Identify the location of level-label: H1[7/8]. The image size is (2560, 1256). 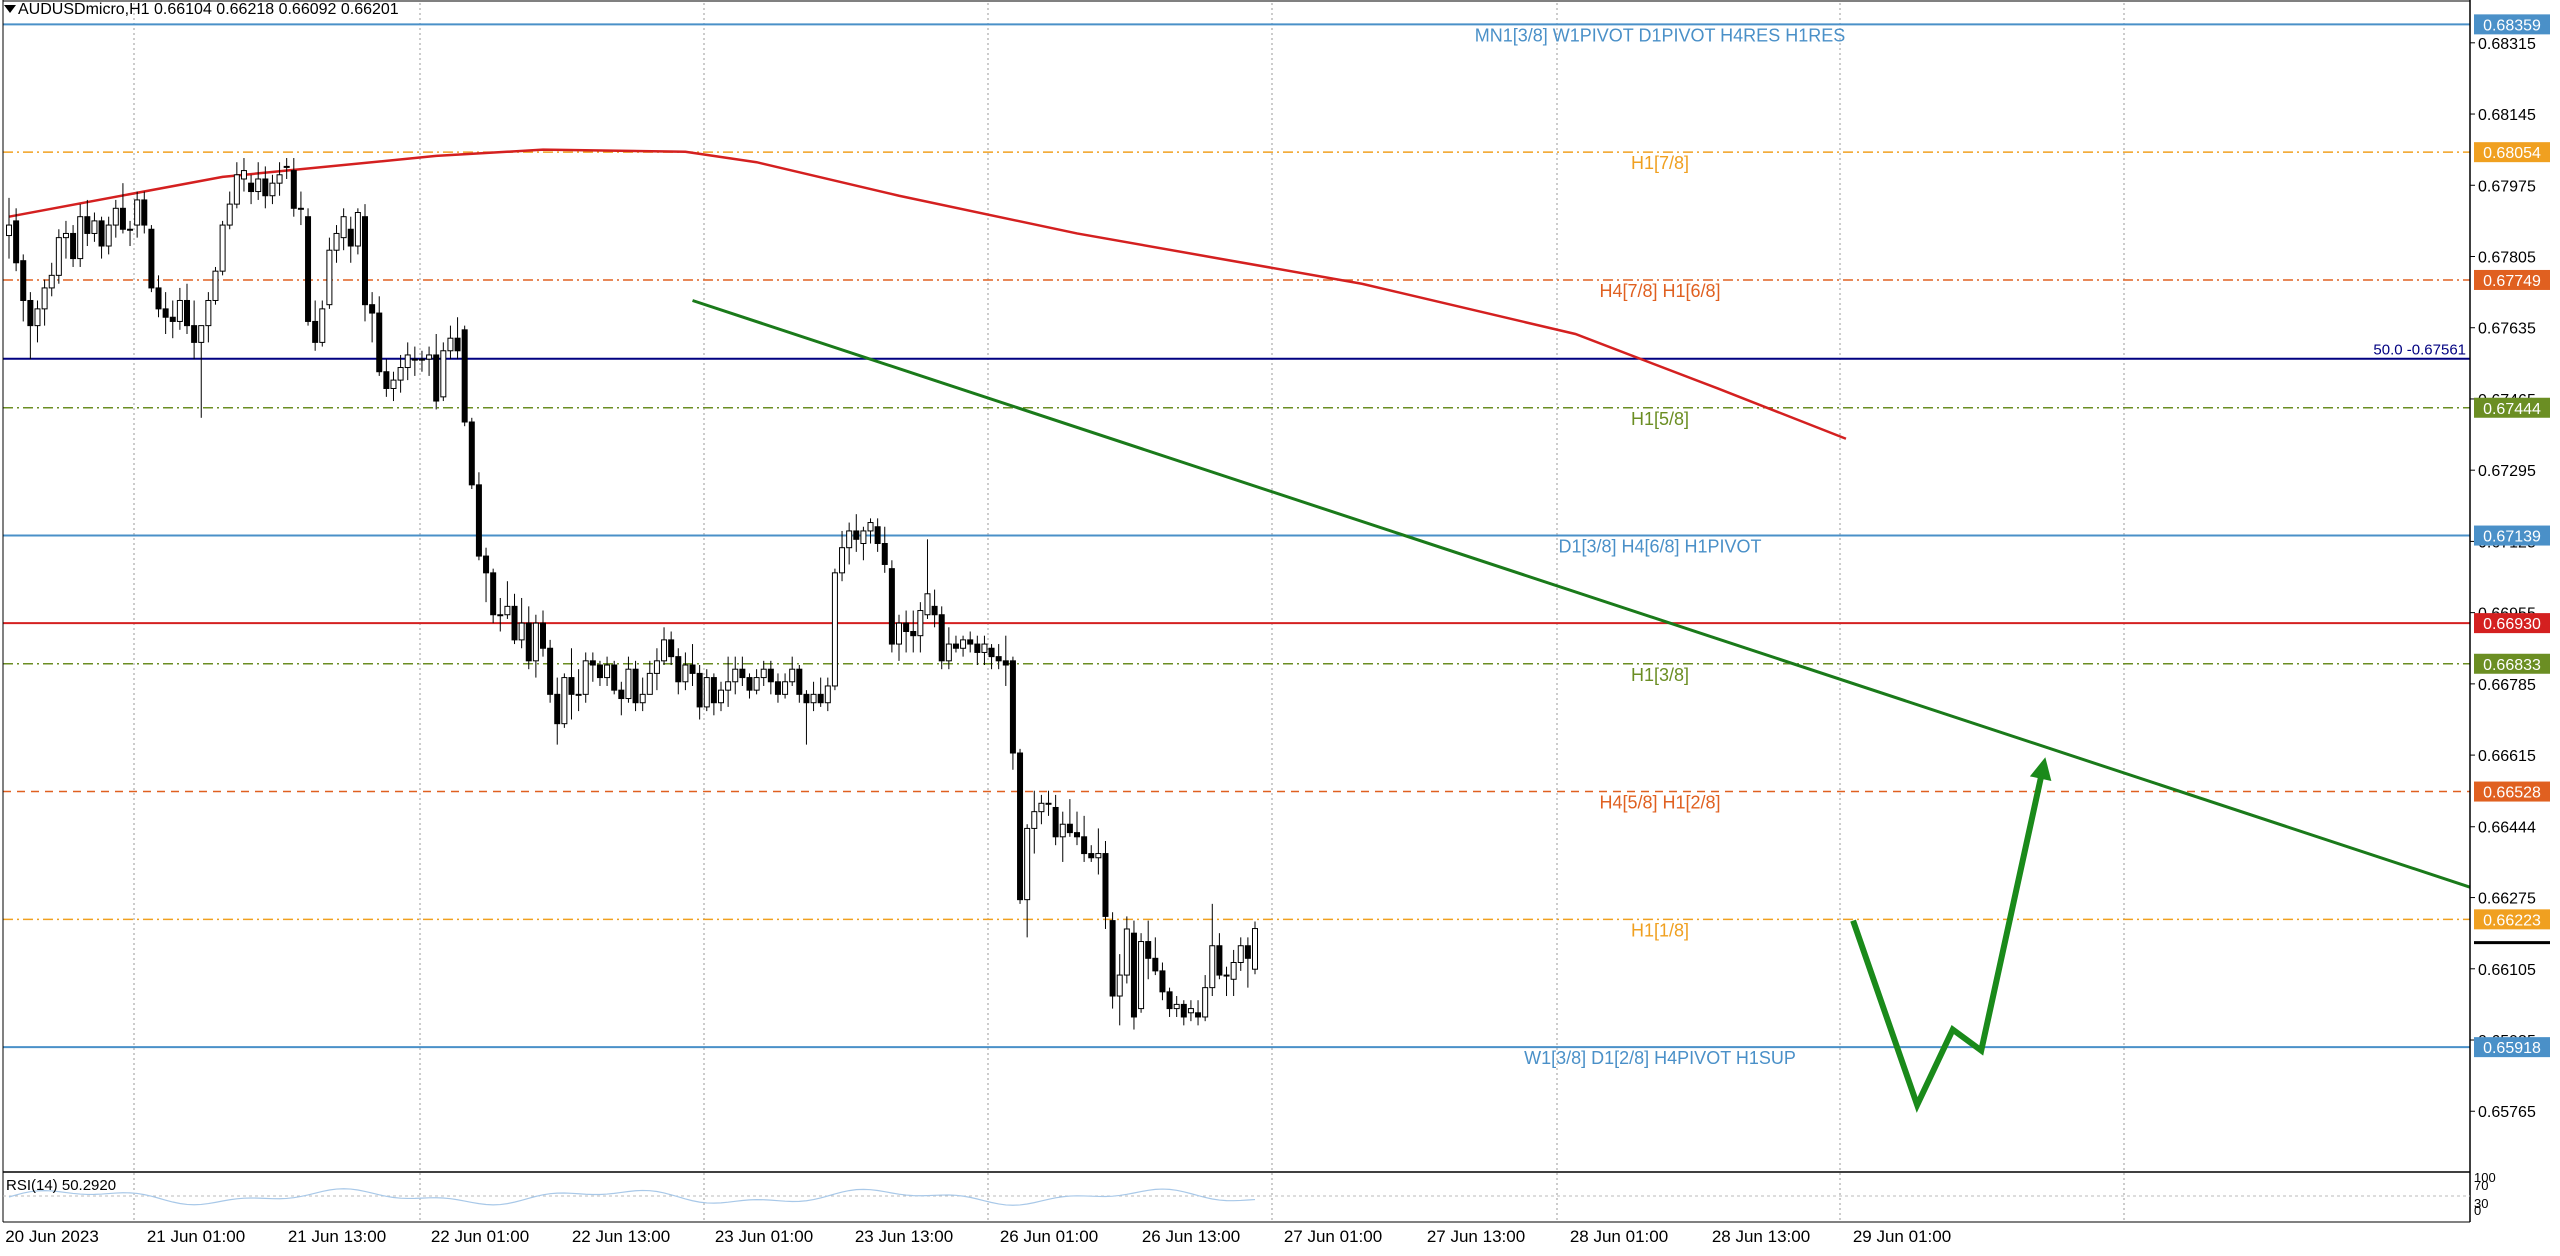
(1660, 163).